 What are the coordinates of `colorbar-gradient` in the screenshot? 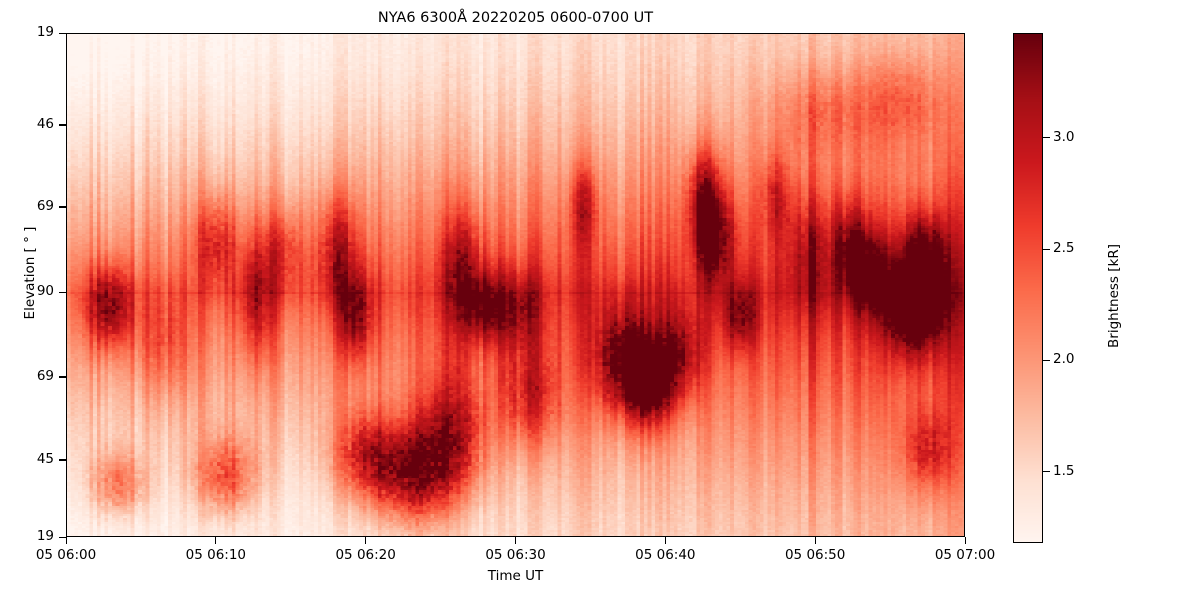 It's located at (1028, 288).